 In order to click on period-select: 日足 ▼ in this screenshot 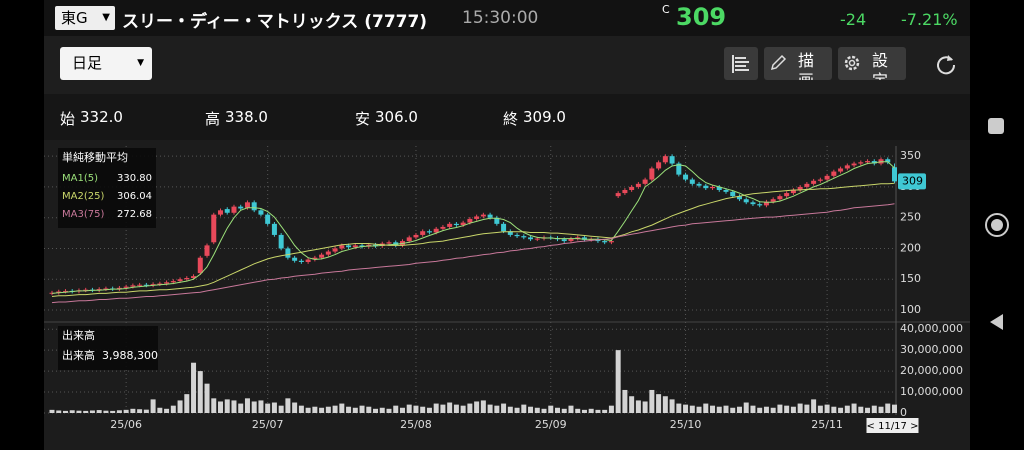, I will do `click(106, 63)`.